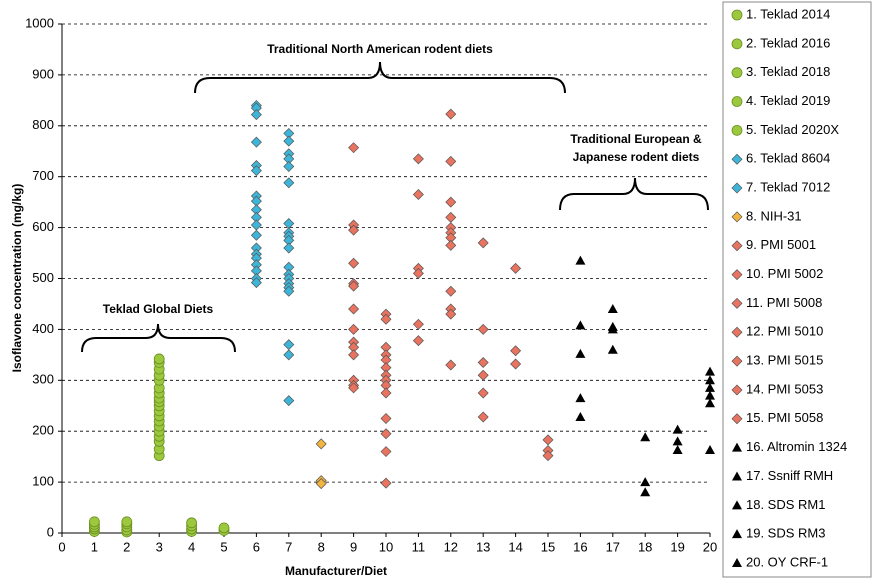  I want to click on x-tick-label: 16, so click(580, 546).